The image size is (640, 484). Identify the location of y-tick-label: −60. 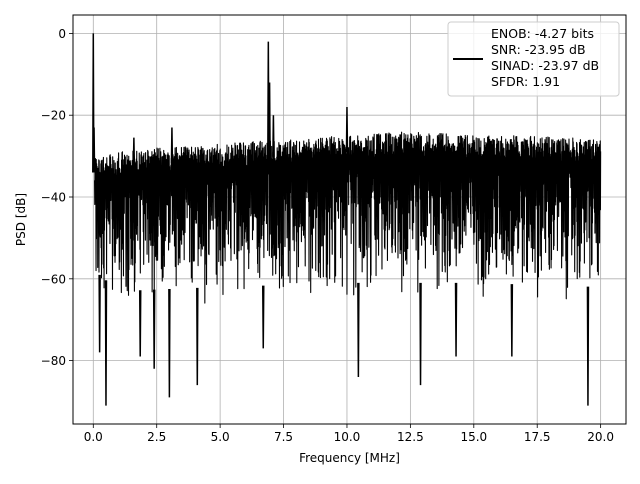
(53, 279).